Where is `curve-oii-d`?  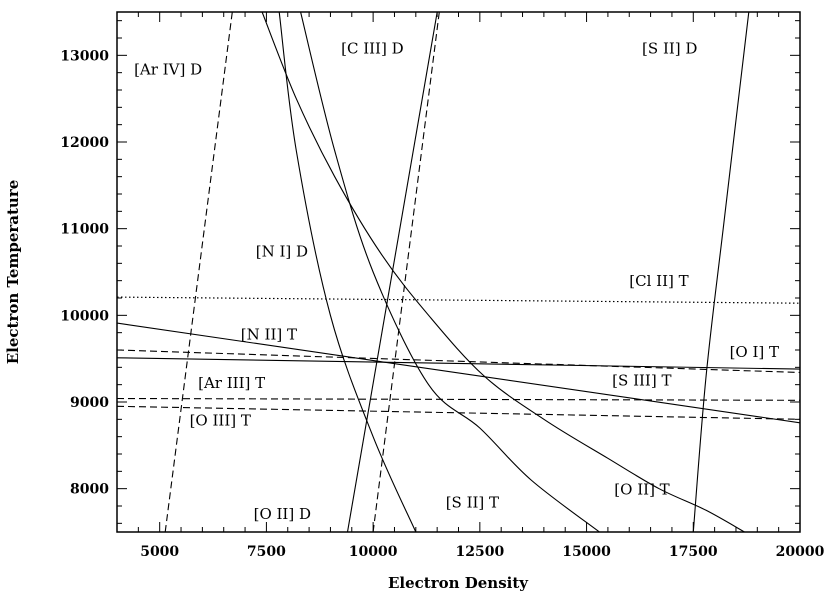 curve-oii-d is located at coordinates (392, 272).